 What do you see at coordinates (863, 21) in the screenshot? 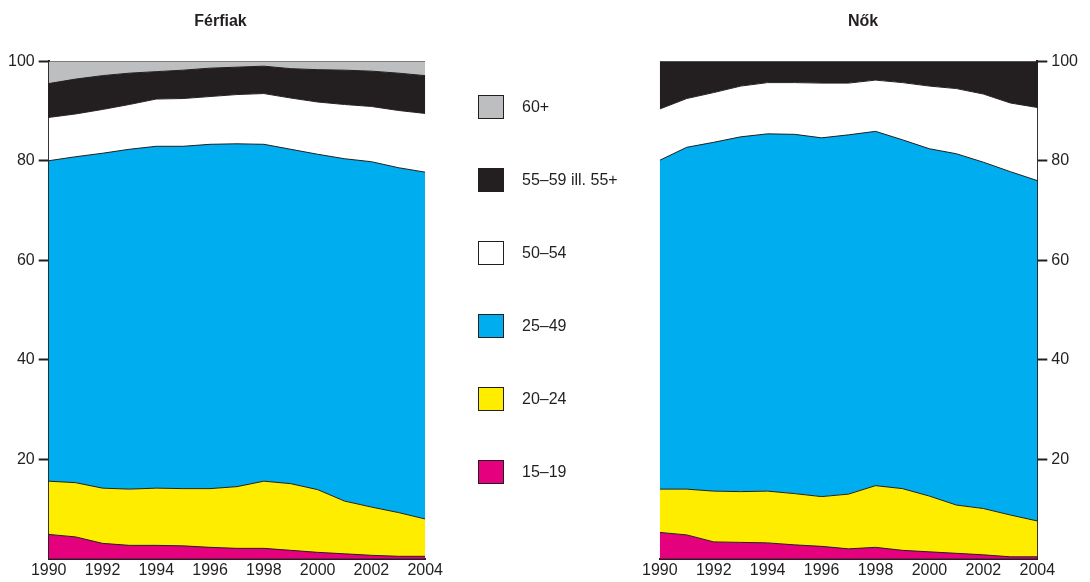
I see `chart-title: Nők` at bounding box center [863, 21].